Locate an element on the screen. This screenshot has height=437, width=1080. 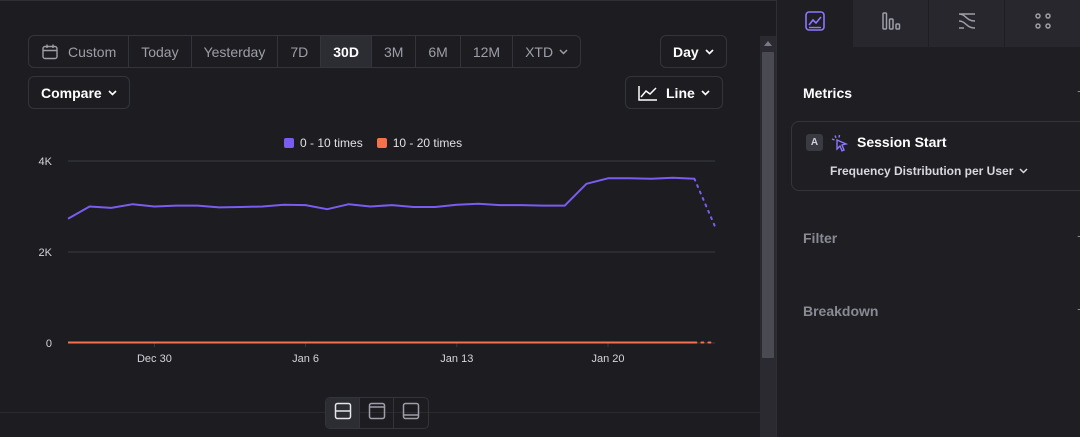
range-12m-label: 12M is located at coordinates (486, 51).